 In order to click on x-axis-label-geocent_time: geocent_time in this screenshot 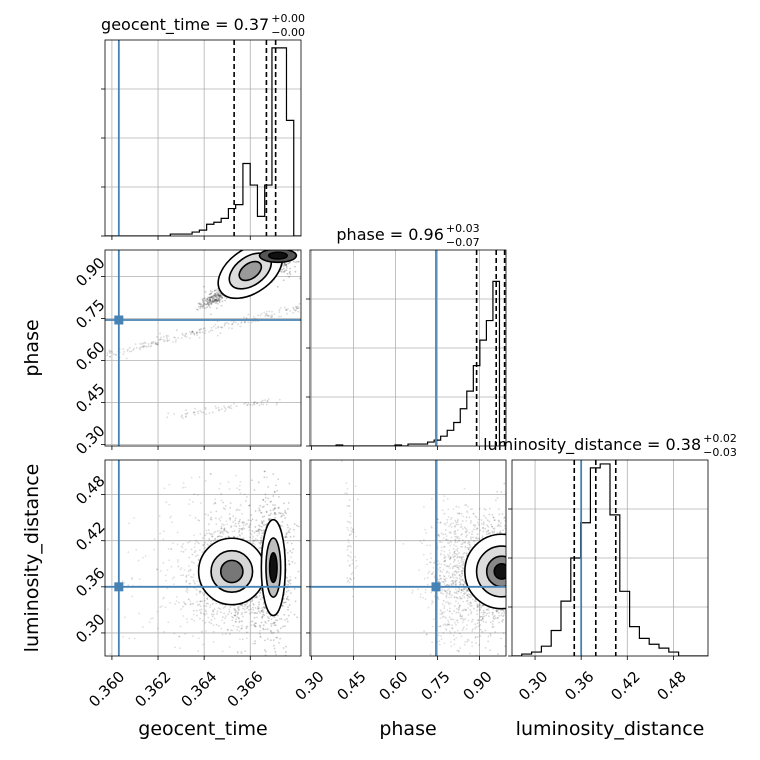, I will do `click(202, 729)`.